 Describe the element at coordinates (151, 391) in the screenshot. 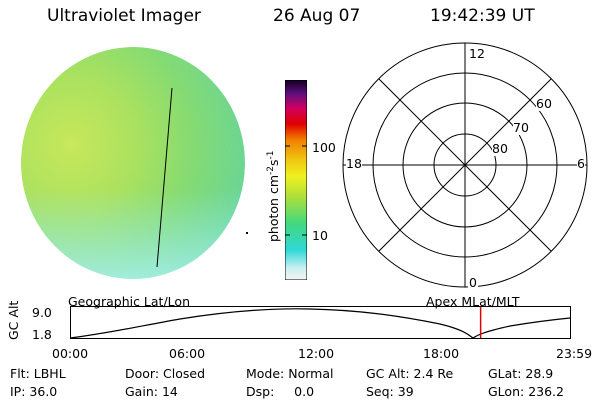

I see `status-gain: Gain: 14` at that location.